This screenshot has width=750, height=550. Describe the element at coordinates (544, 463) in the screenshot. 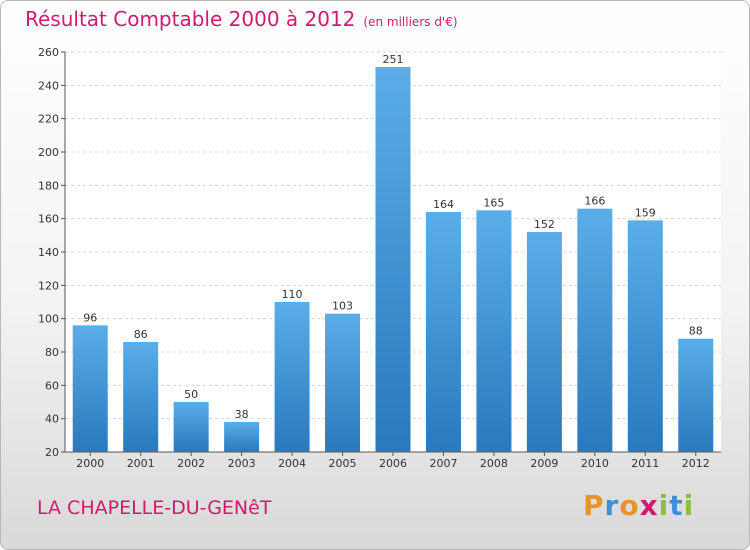

I see `x-tick-label: 2009` at that location.